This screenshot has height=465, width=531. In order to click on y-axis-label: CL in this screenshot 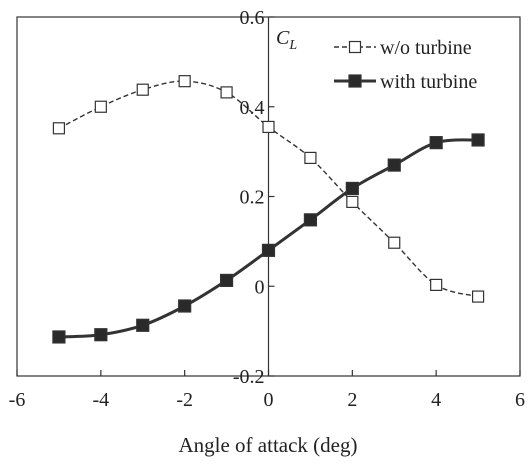, I will do `click(286, 40)`.